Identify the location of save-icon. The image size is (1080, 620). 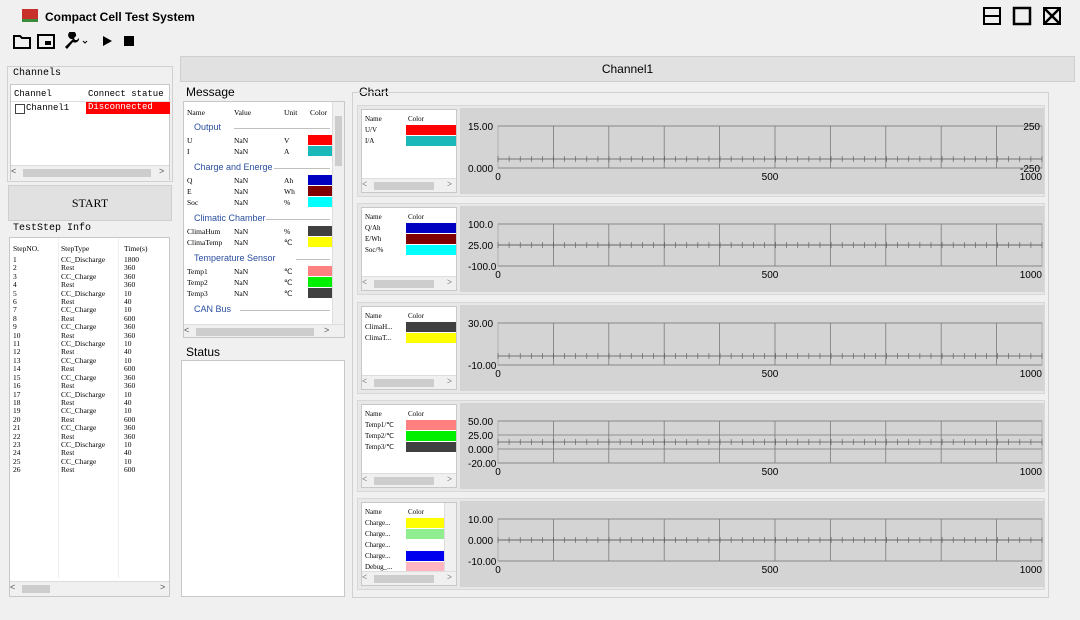
(46, 41).